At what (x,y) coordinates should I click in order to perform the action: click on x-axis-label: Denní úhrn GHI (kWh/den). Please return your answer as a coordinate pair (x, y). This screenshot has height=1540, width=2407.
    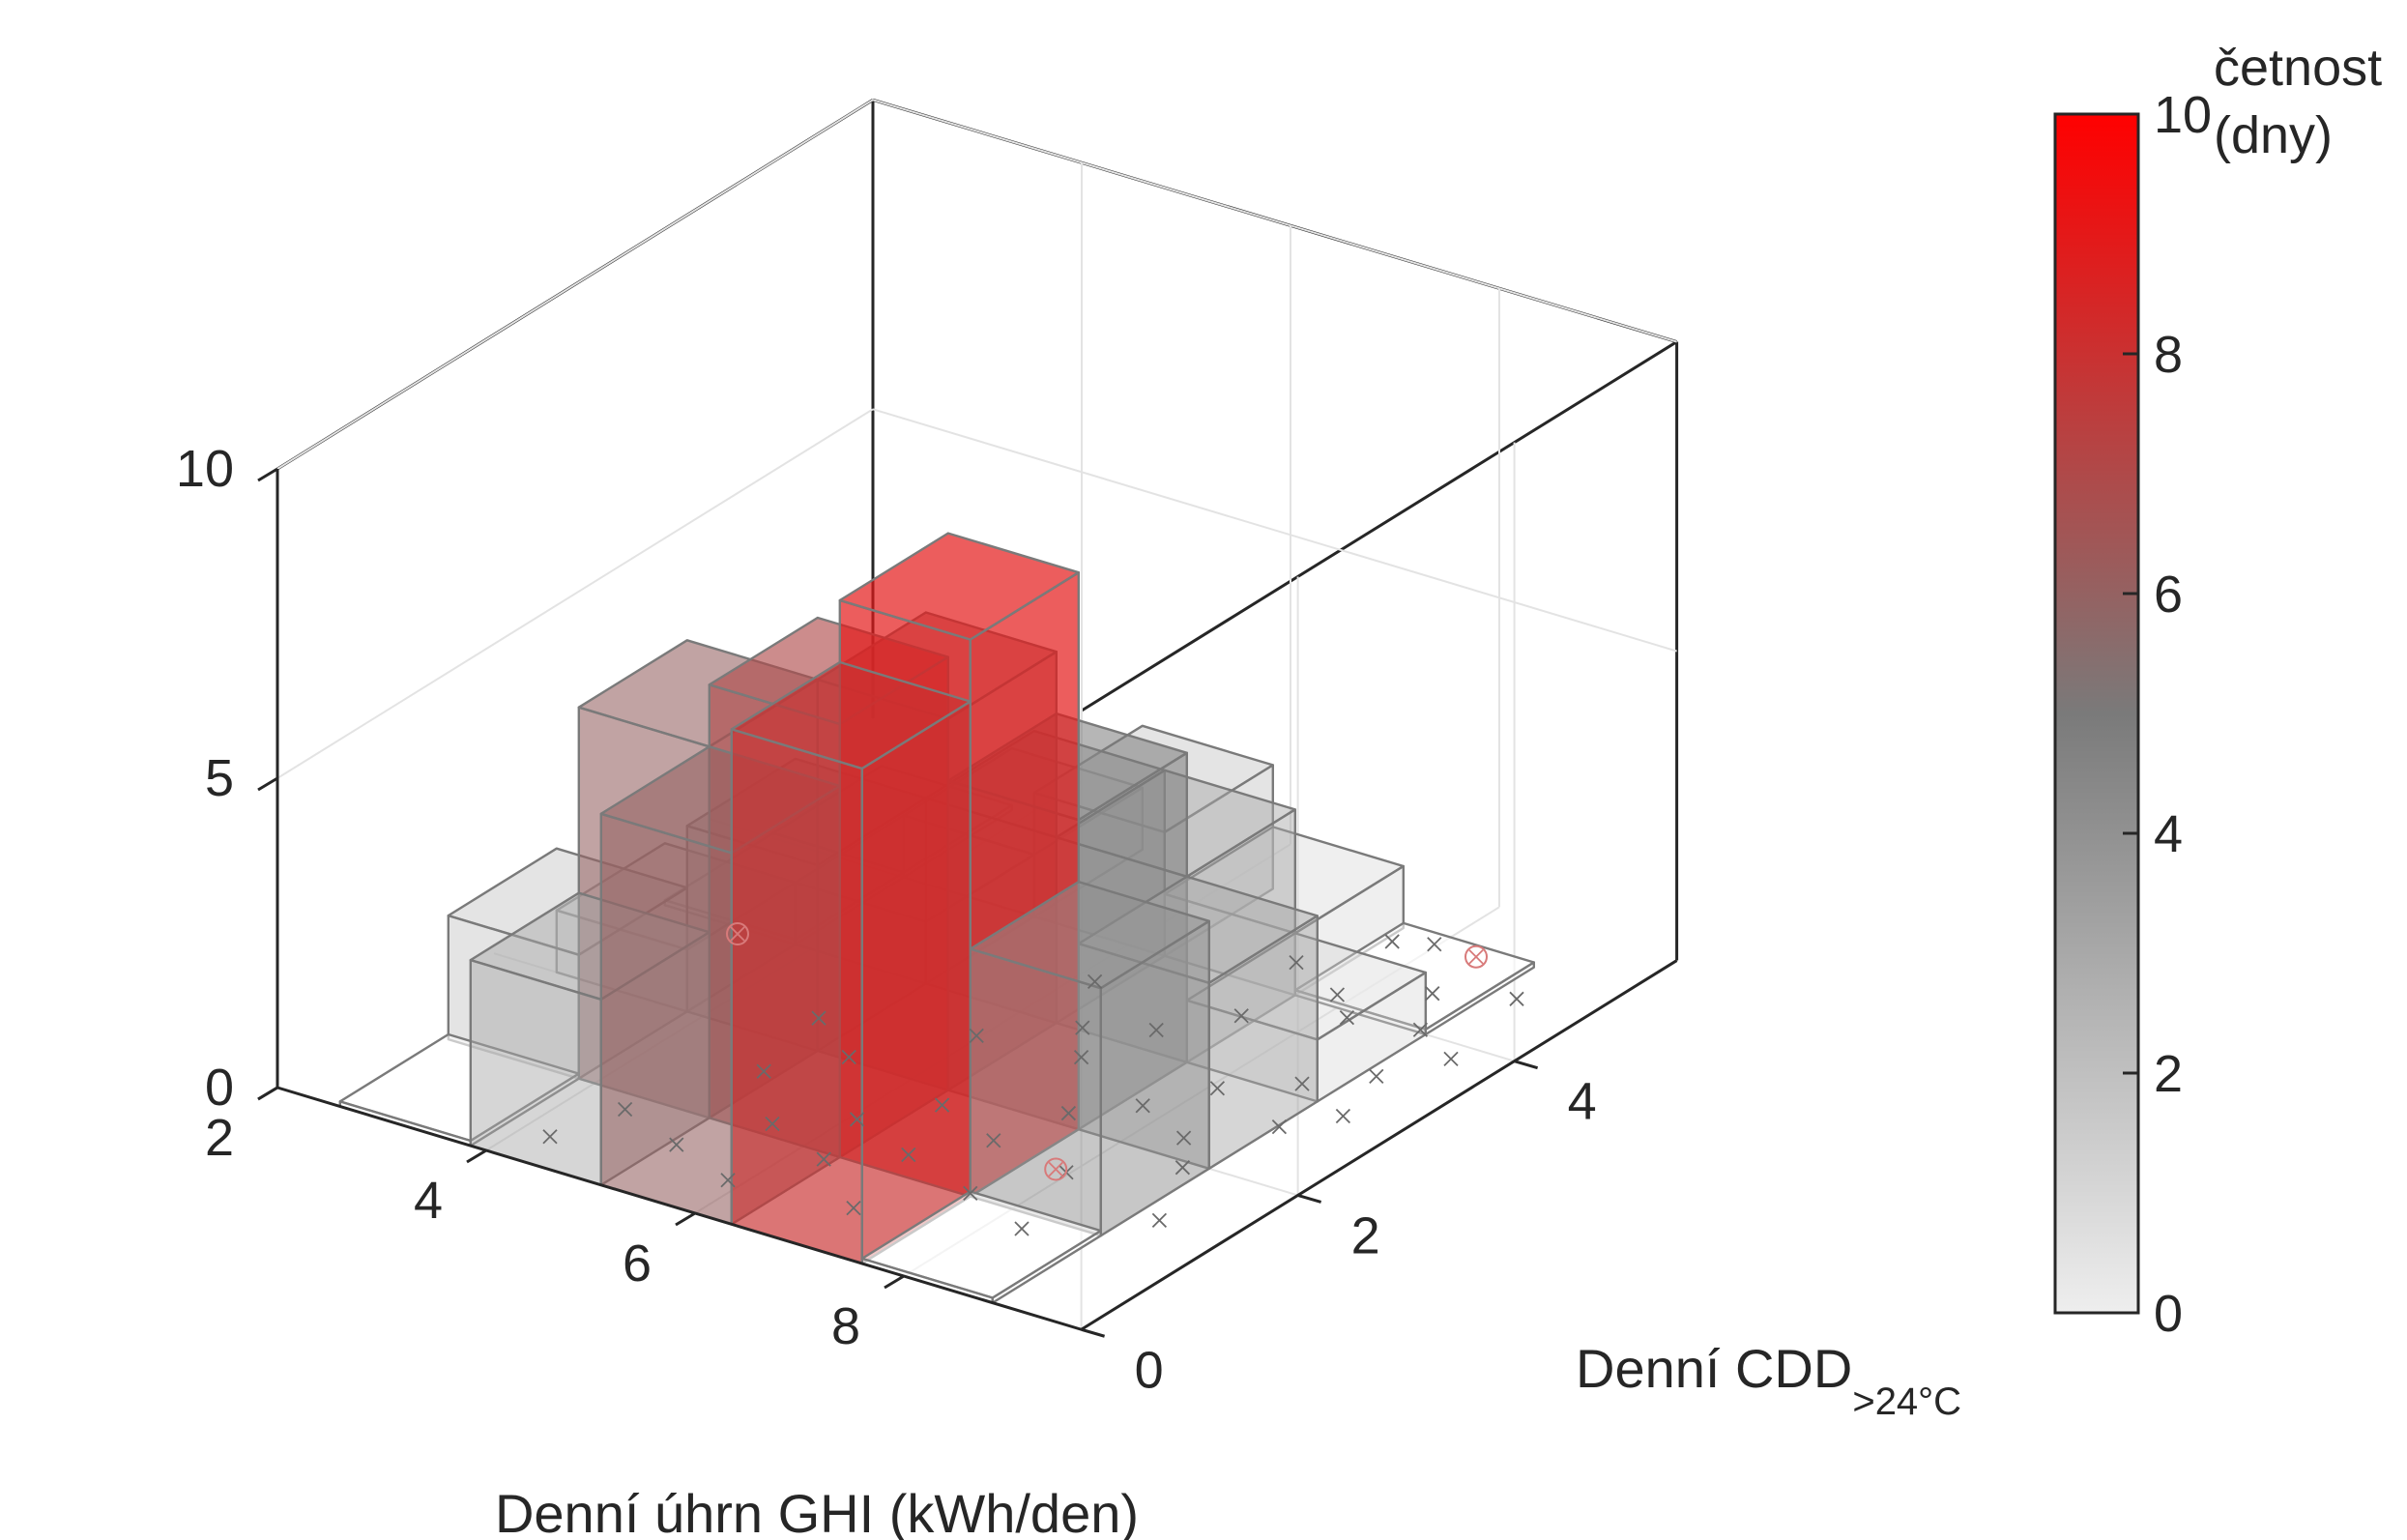
    Looking at the image, I should click on (817, 1511).